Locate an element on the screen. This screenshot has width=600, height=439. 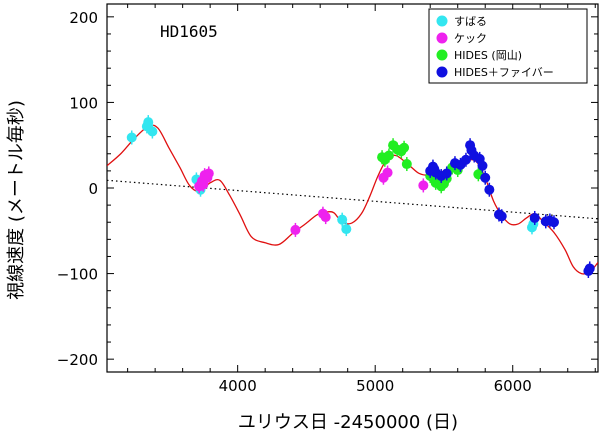
y-tick-label: −100 is located at coordinates (77, 275).